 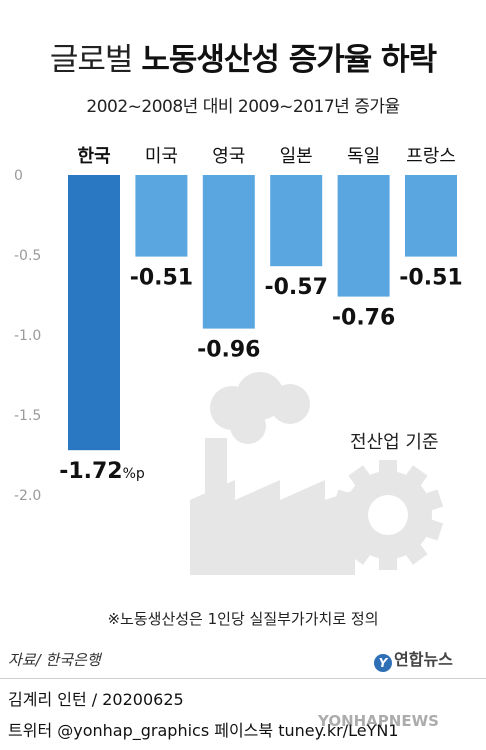 What do you see at coordinates (93, 156) in the screenshot?
I see `category-label: 한국` at bounding box center [93, 156].